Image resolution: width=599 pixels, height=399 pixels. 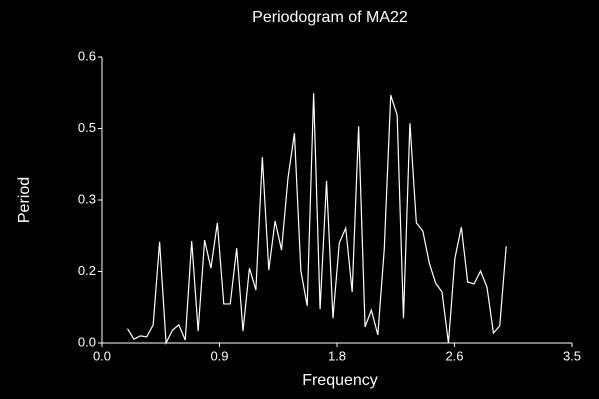 I want to click on y-tick-label: 0.0, so click(x=87, y=341).